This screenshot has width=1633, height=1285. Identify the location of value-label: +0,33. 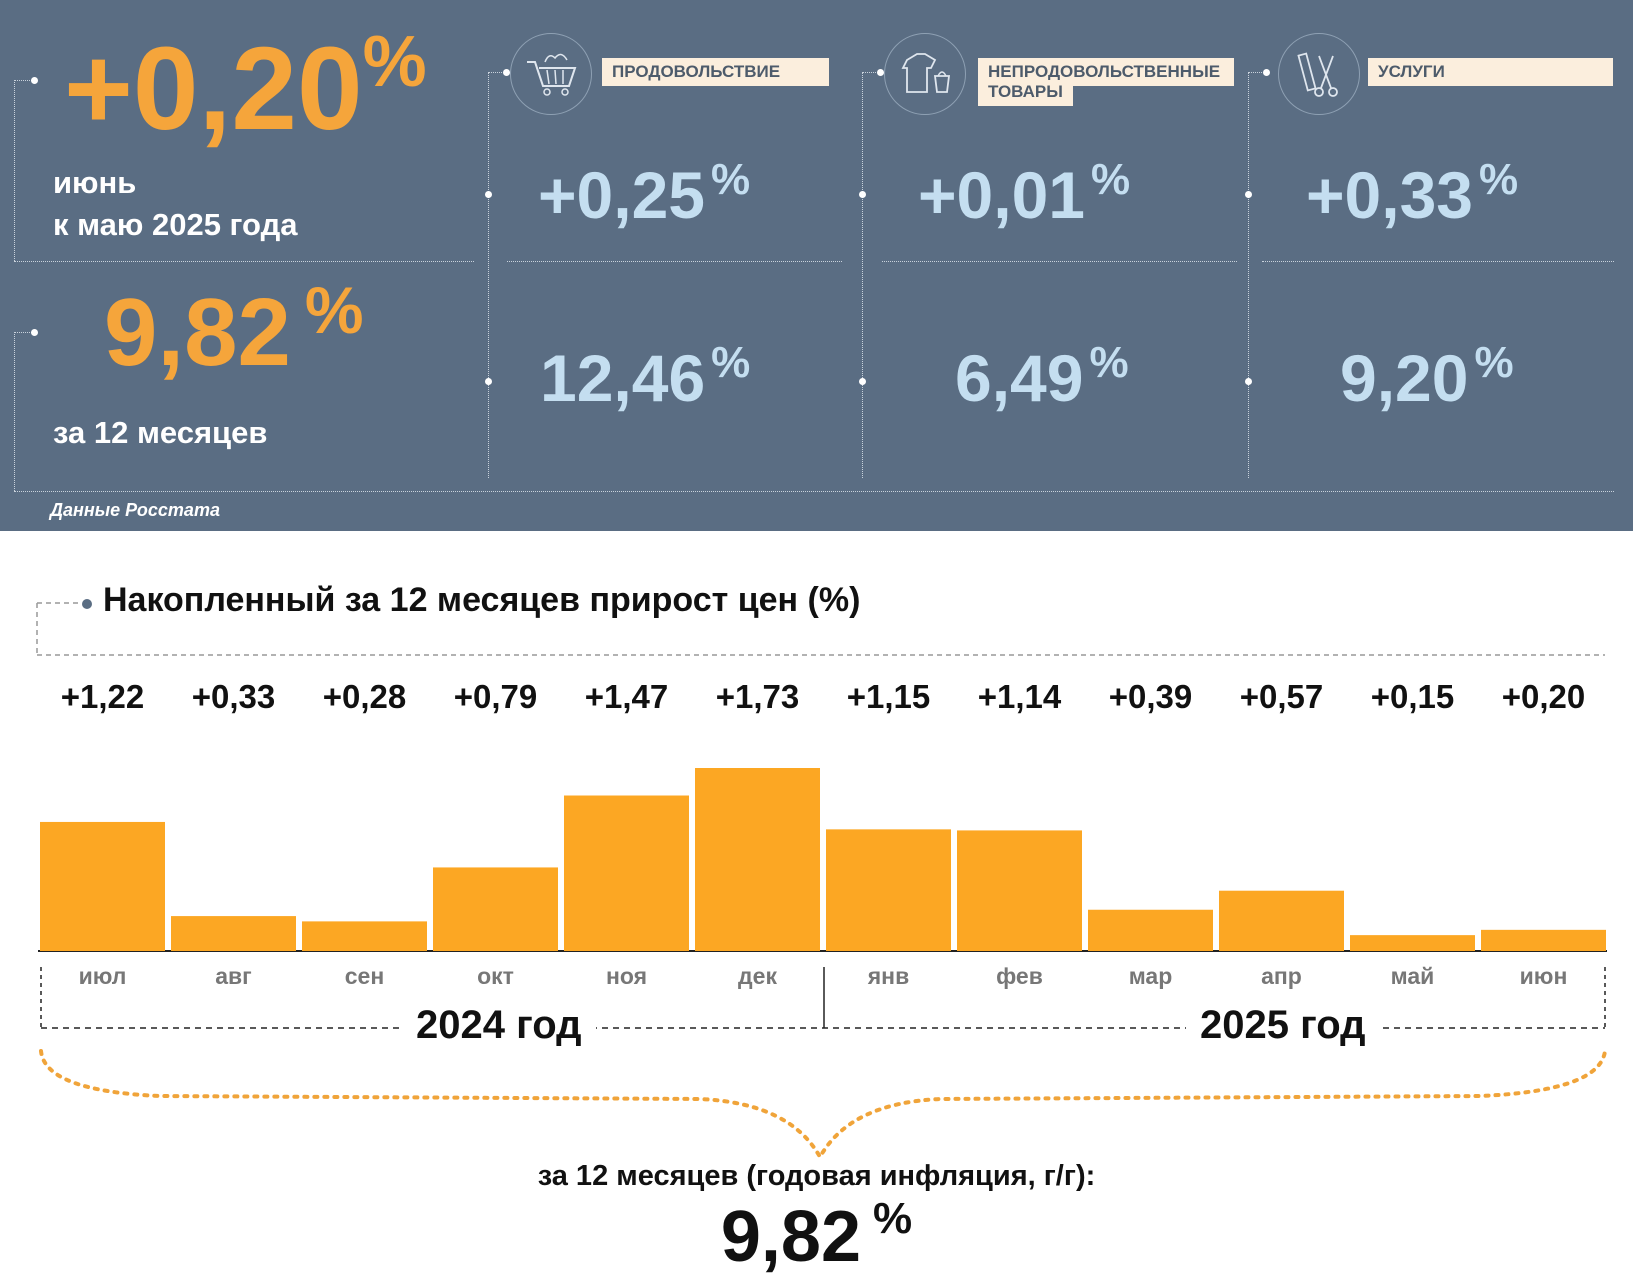
(233, 696).